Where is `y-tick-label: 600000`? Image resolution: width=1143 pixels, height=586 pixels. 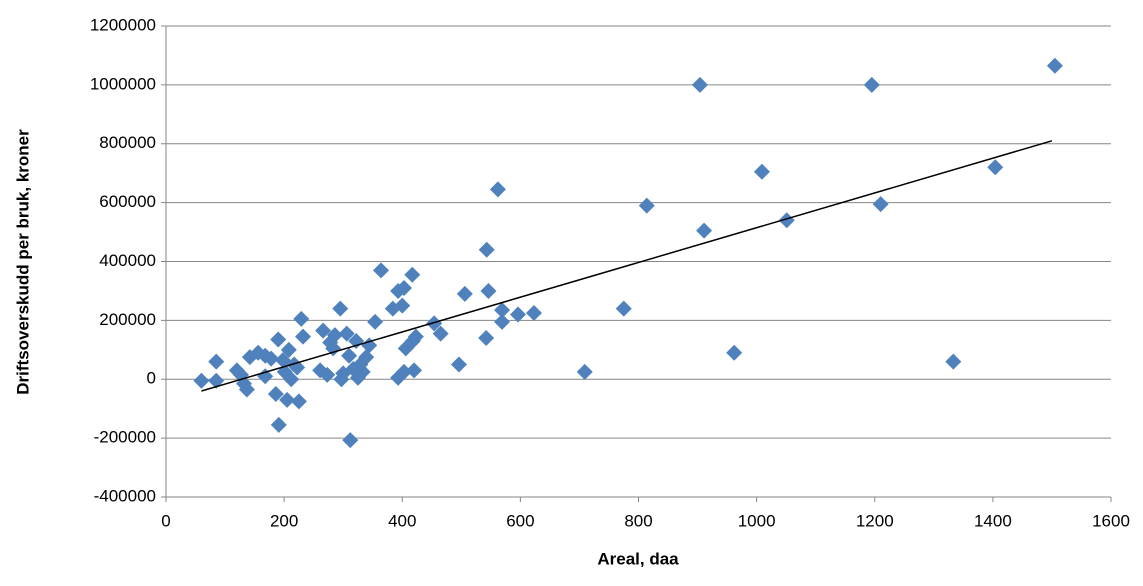 y-tick-label: 600000 is located at coordinates (127, 201).